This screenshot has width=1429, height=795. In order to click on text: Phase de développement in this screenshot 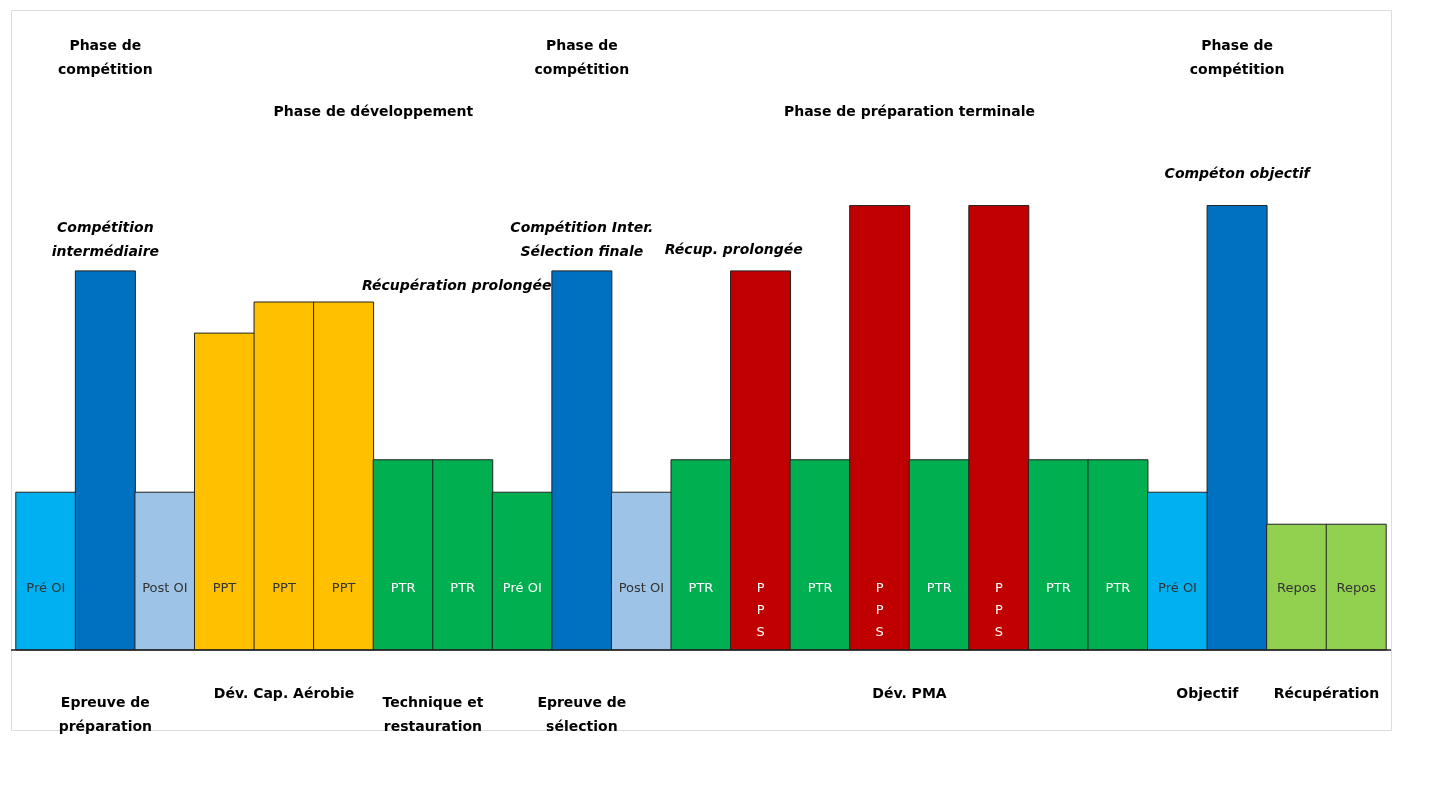, I will do `click(373, 111)`.